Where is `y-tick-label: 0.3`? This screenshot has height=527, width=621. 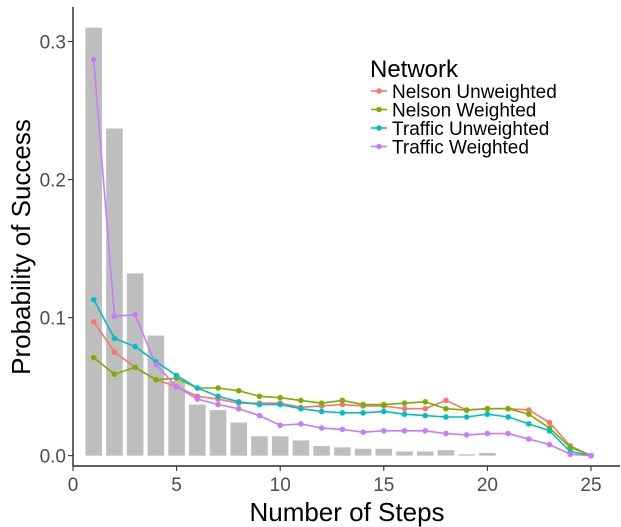
y-tick-label: 0.3 is located at coordinates (53, 43).